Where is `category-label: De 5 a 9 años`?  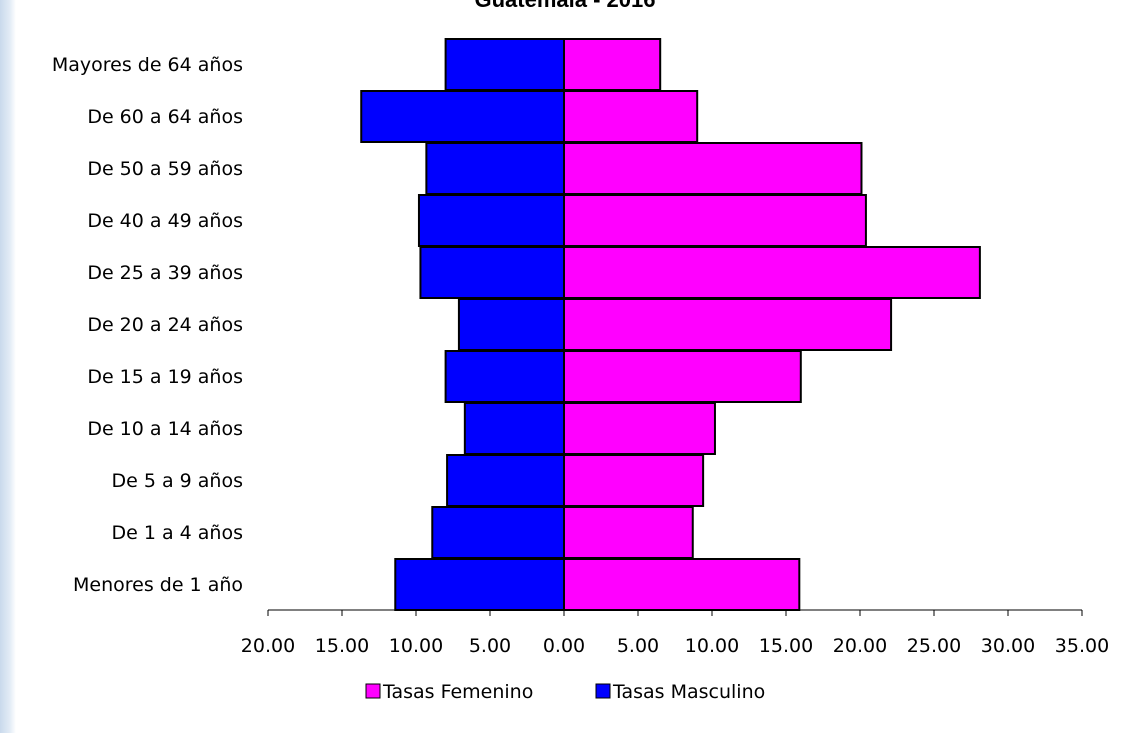
category-label: De 5 a 9 años is located at coordinates (177, 481).